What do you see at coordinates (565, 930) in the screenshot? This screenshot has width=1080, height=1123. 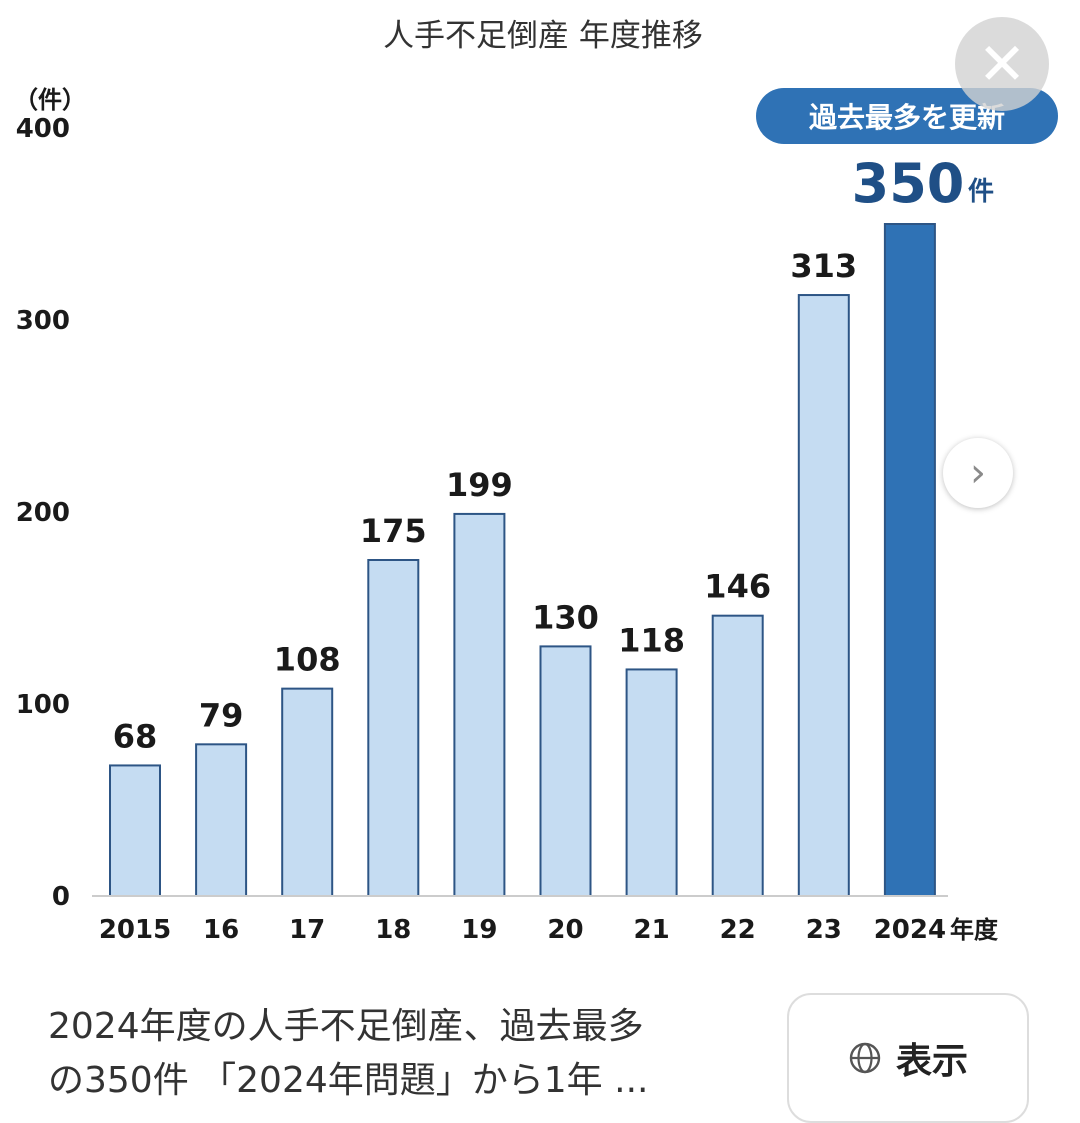 I see `x-tick-label: 20` at bounding box center [565, 930].